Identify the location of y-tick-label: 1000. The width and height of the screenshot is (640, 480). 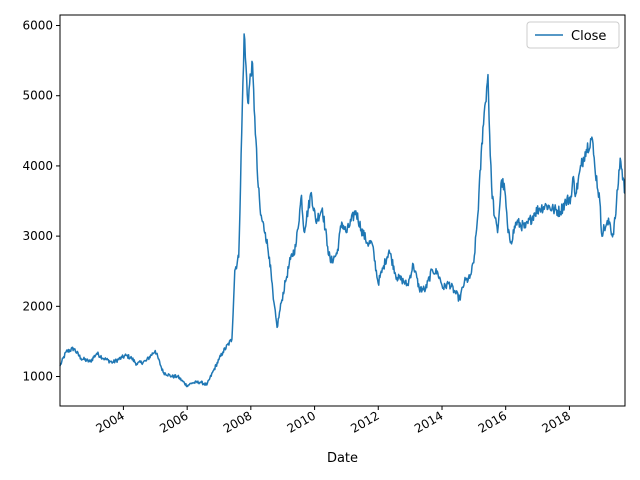
(37, 377).